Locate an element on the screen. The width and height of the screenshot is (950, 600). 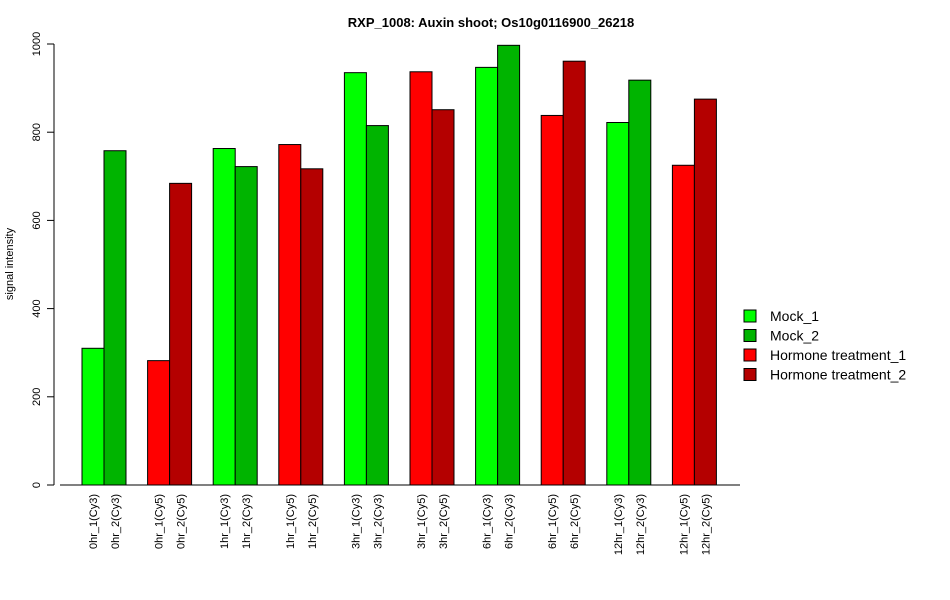
x-tick-label: 0hr_2(Cy3) is located at coordinates (116, 521).